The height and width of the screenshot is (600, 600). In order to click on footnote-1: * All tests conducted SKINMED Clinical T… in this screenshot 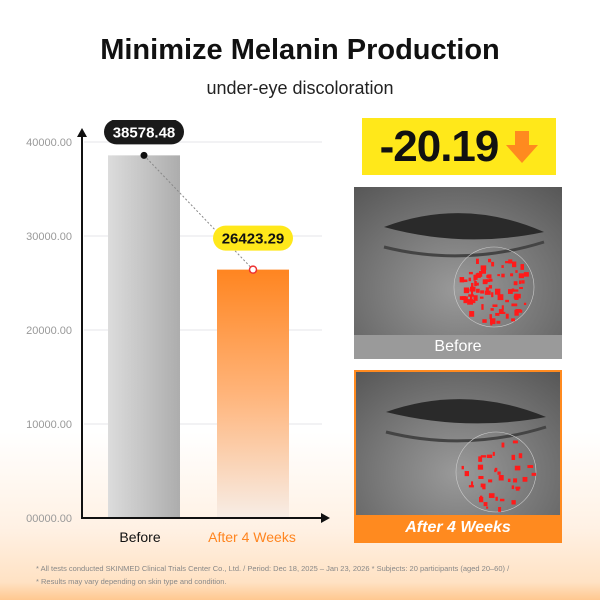, I will do `click(273, 568)`.